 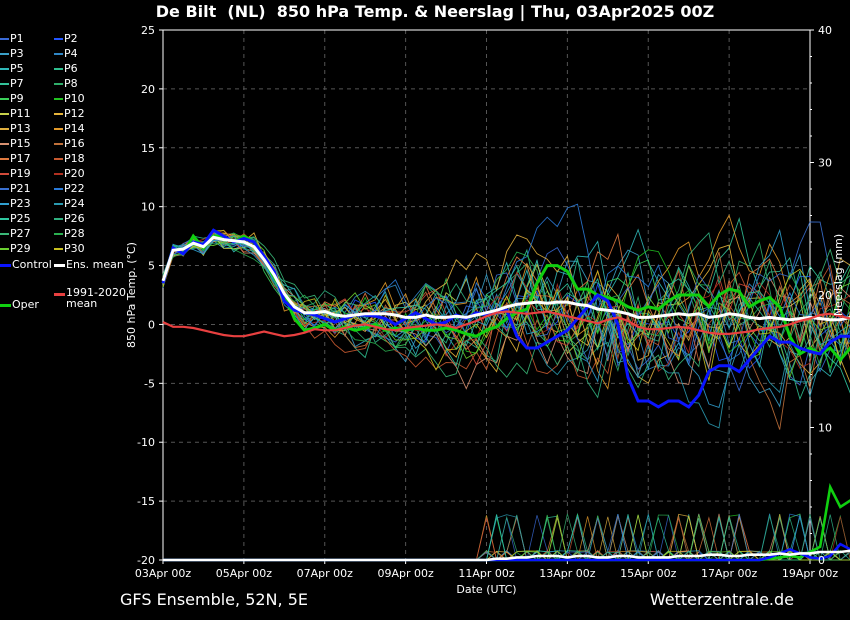 I want to click on legend-item-p10: P10, so click(x=69, y=99).